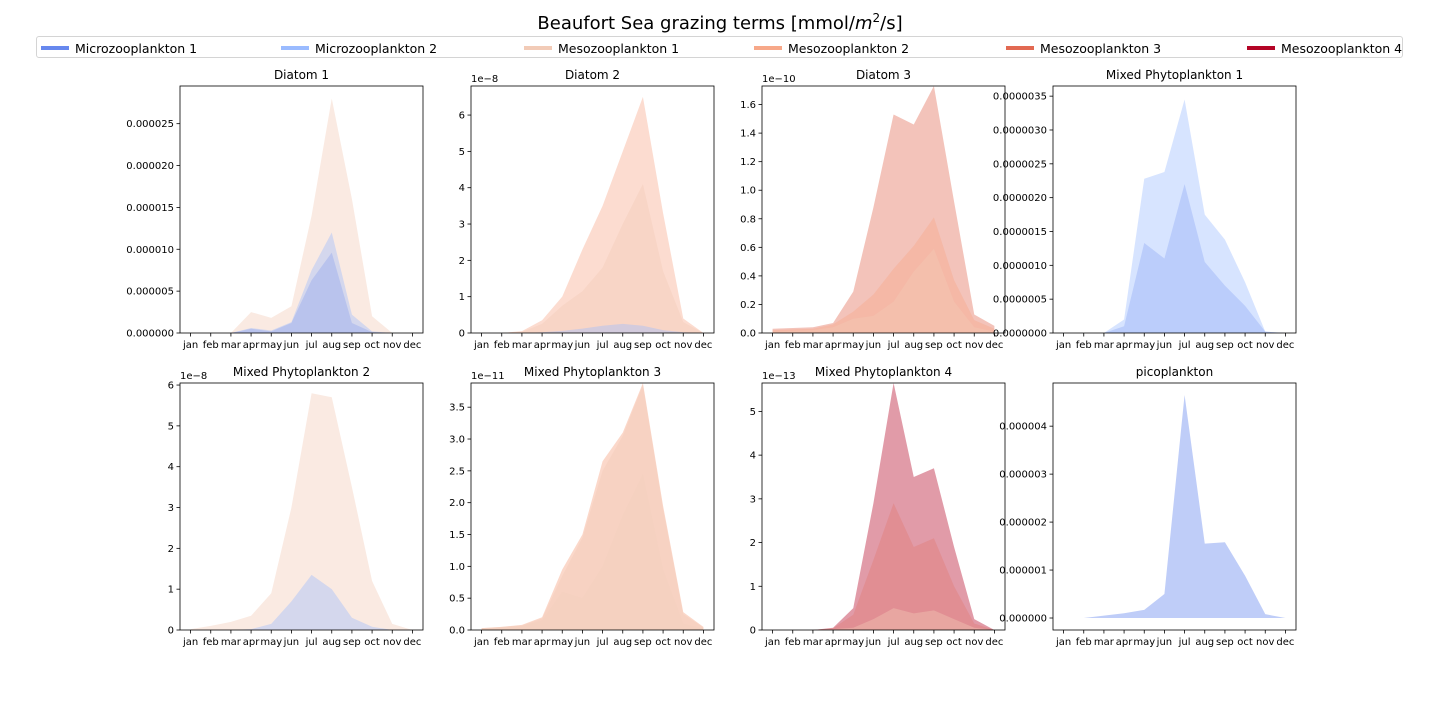 The height and width of the screenshot is (720, 1440). I want to click on x-tick-label: oct, so click(372, 345).